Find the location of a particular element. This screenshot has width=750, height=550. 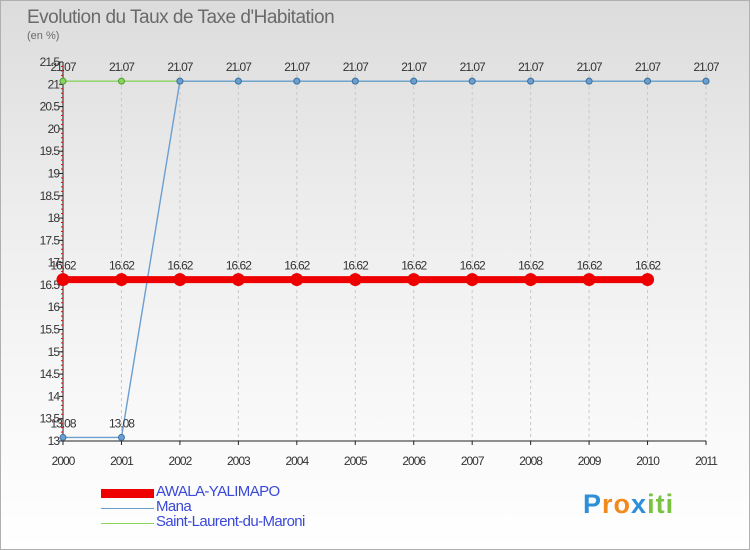

legend-swatch-saint-laurent is located at coordinates (127, 523).